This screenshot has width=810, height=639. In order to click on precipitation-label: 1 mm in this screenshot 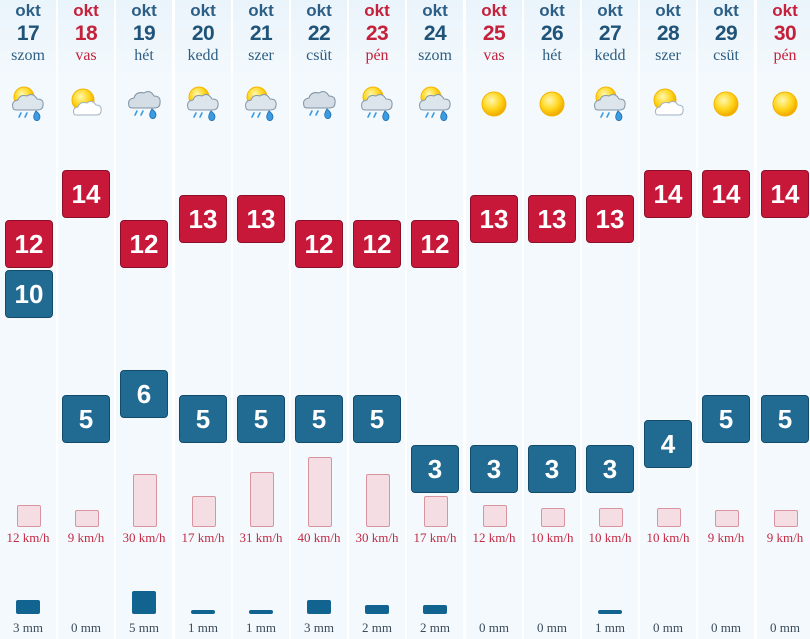, I will do `click(203, 627)`.